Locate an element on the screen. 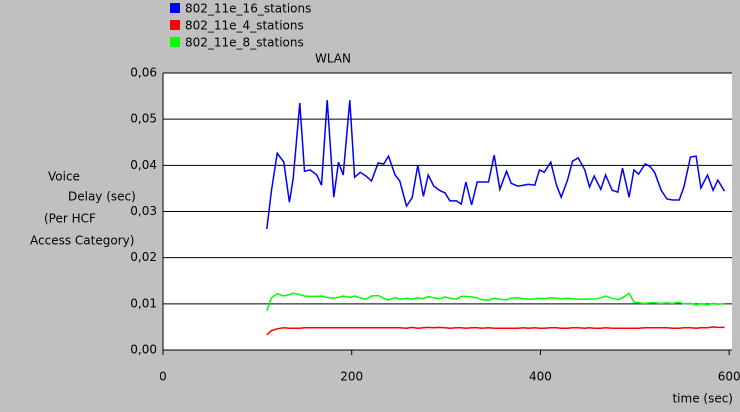 This screenshot has width=740, height=412. y-tick-label: 0,03 is located at coordinates (143, 211).